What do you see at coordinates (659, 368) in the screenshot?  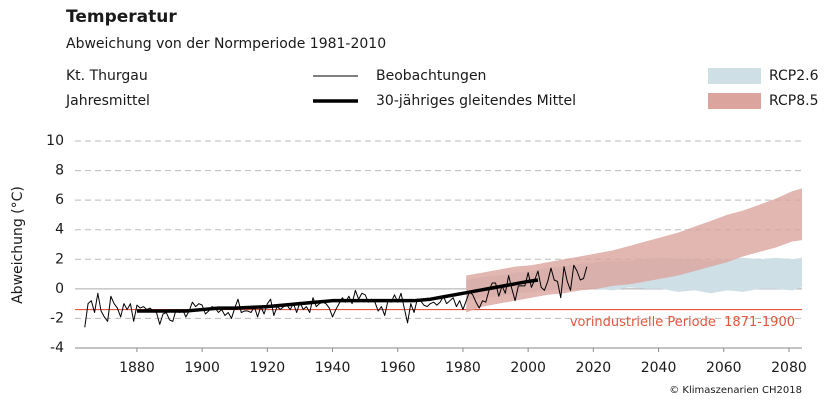 I see `x-tick-label: 2040` at bounding box center [659, 368].